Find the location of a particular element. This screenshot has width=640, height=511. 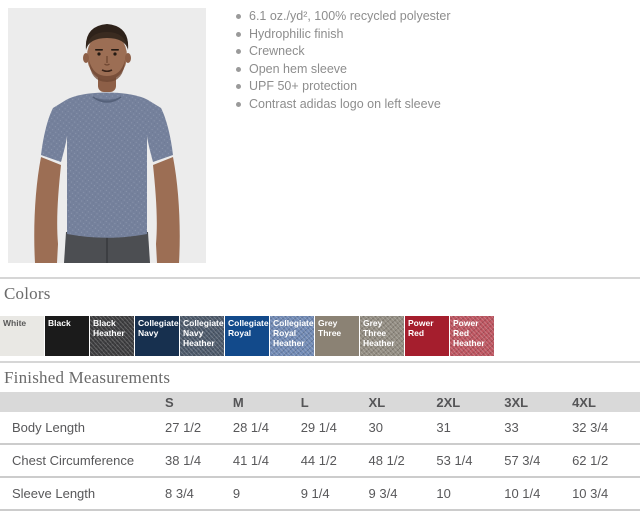

color-swatch-collegiate-navy: Collegiate Navy is located at coordinates (157, 336).